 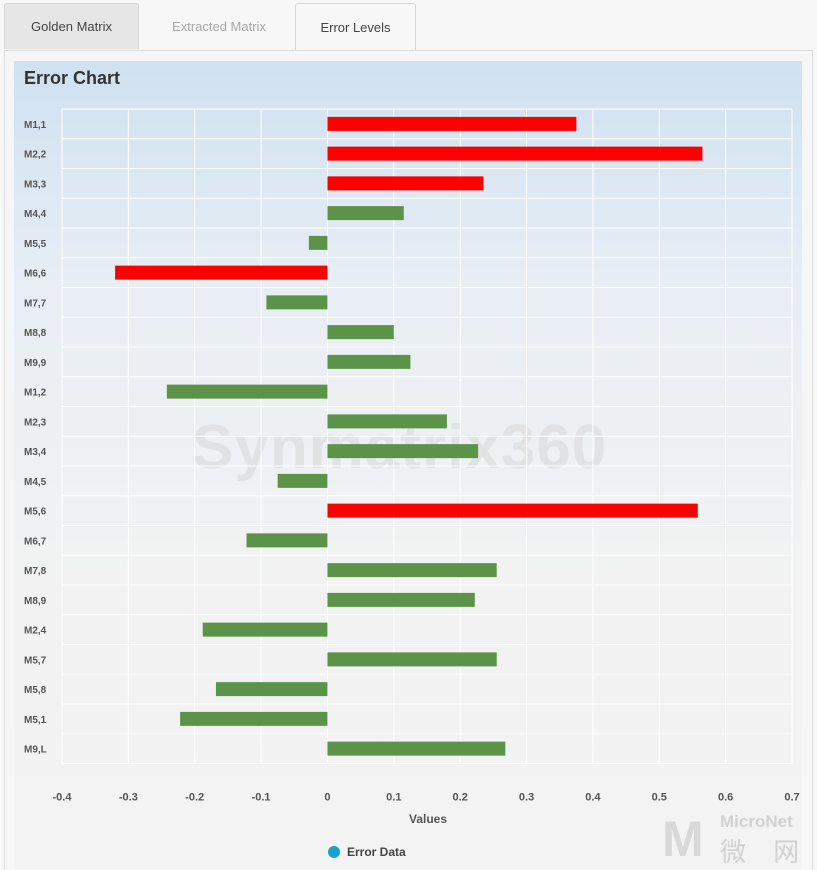 I want to click on category-label: M2,2, so click(x=35, y=155).